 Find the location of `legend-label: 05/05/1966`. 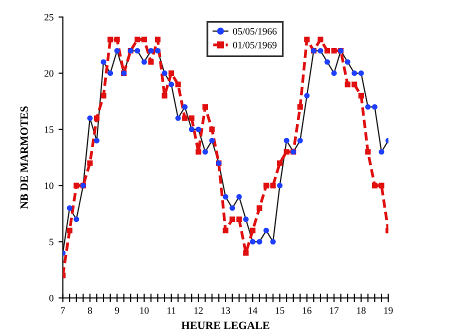

legend-label: 05/05/1966 is located at coordinates (255, 31).